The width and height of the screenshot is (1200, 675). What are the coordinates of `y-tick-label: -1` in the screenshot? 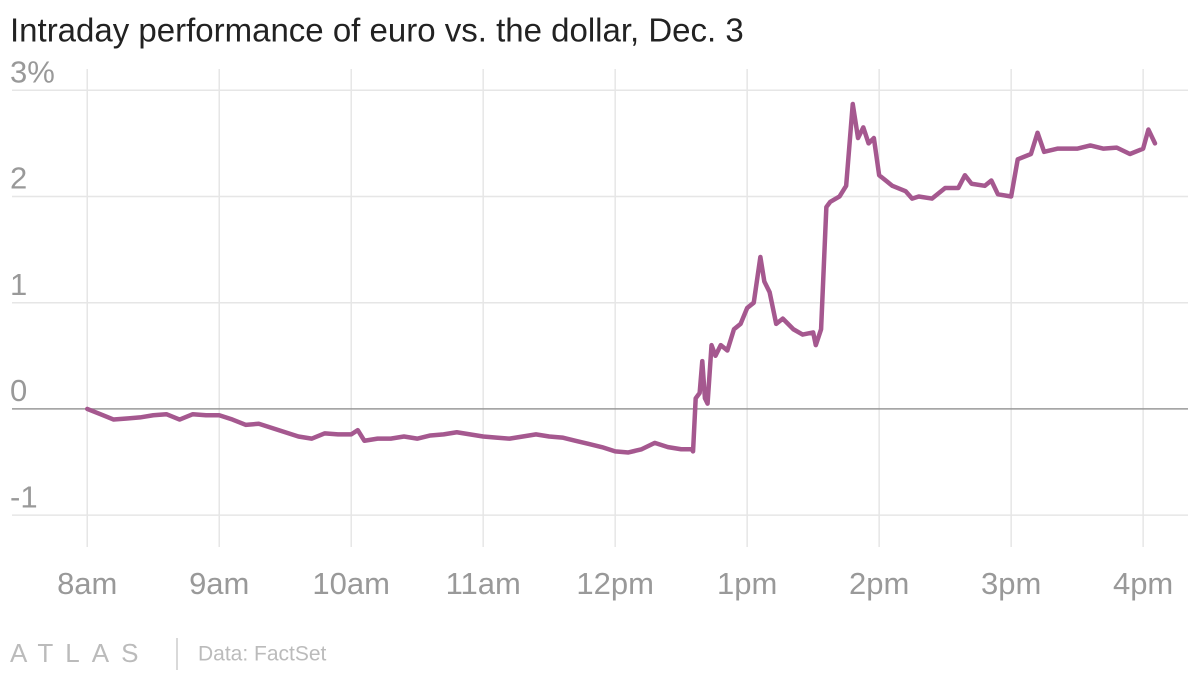 It's located at (24, 496).